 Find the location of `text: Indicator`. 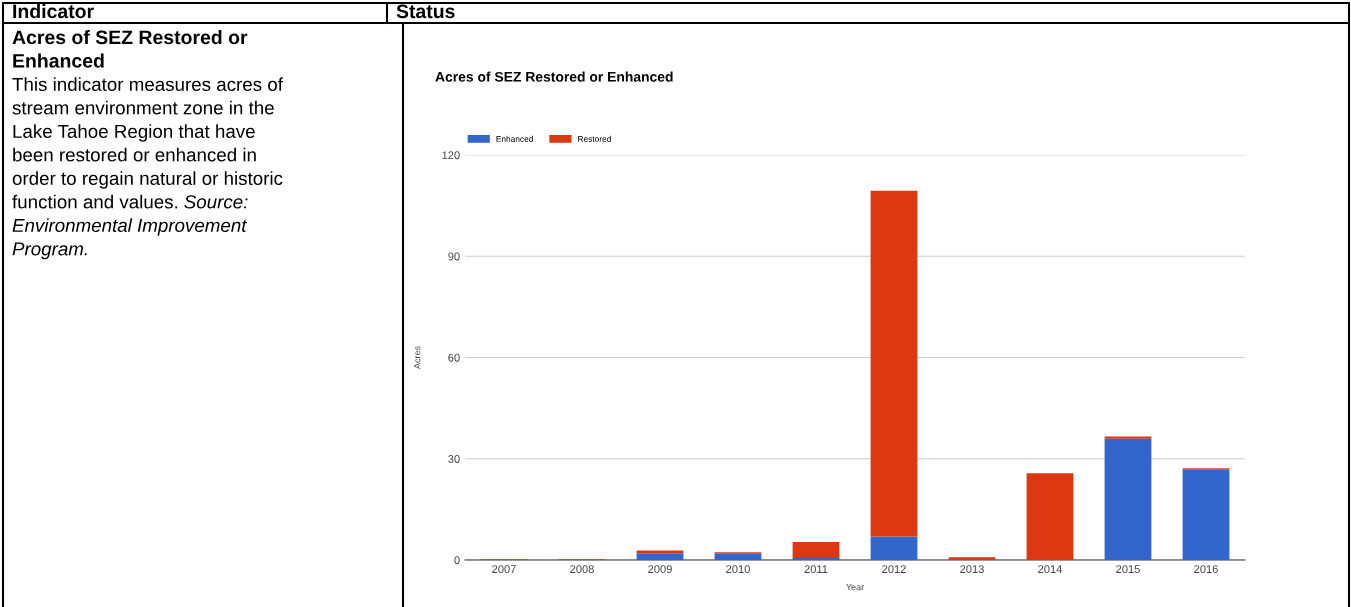

text: Indicator is located at coordinates (53, 11).